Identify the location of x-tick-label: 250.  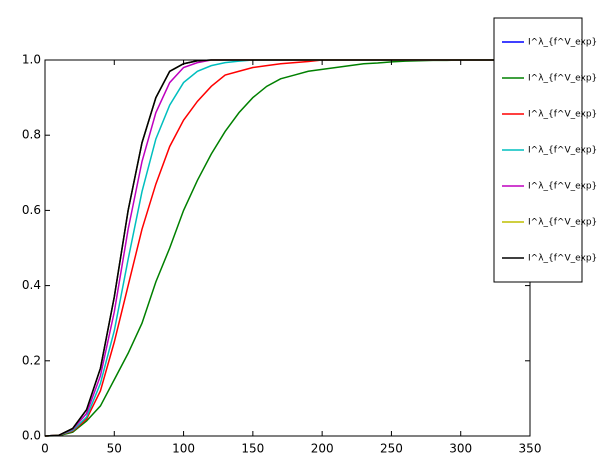
(391, 449).